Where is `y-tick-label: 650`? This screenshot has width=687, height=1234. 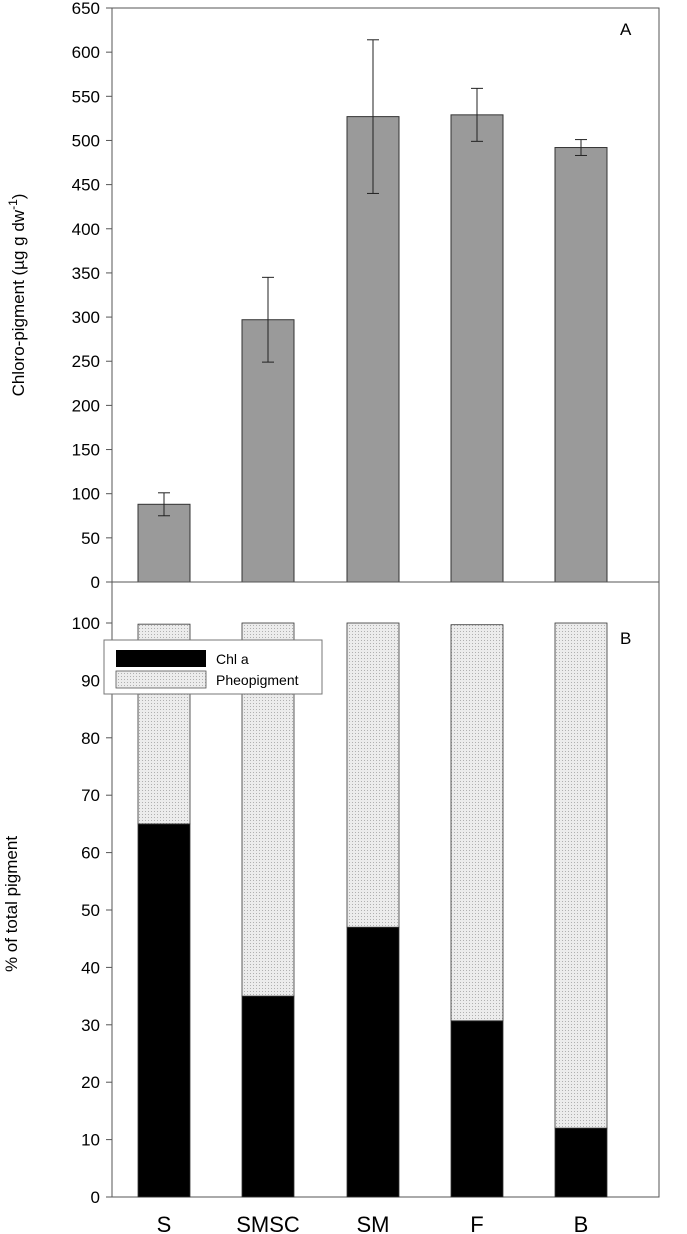
y-tick-label: 650 is located at coordinates (86, 9).